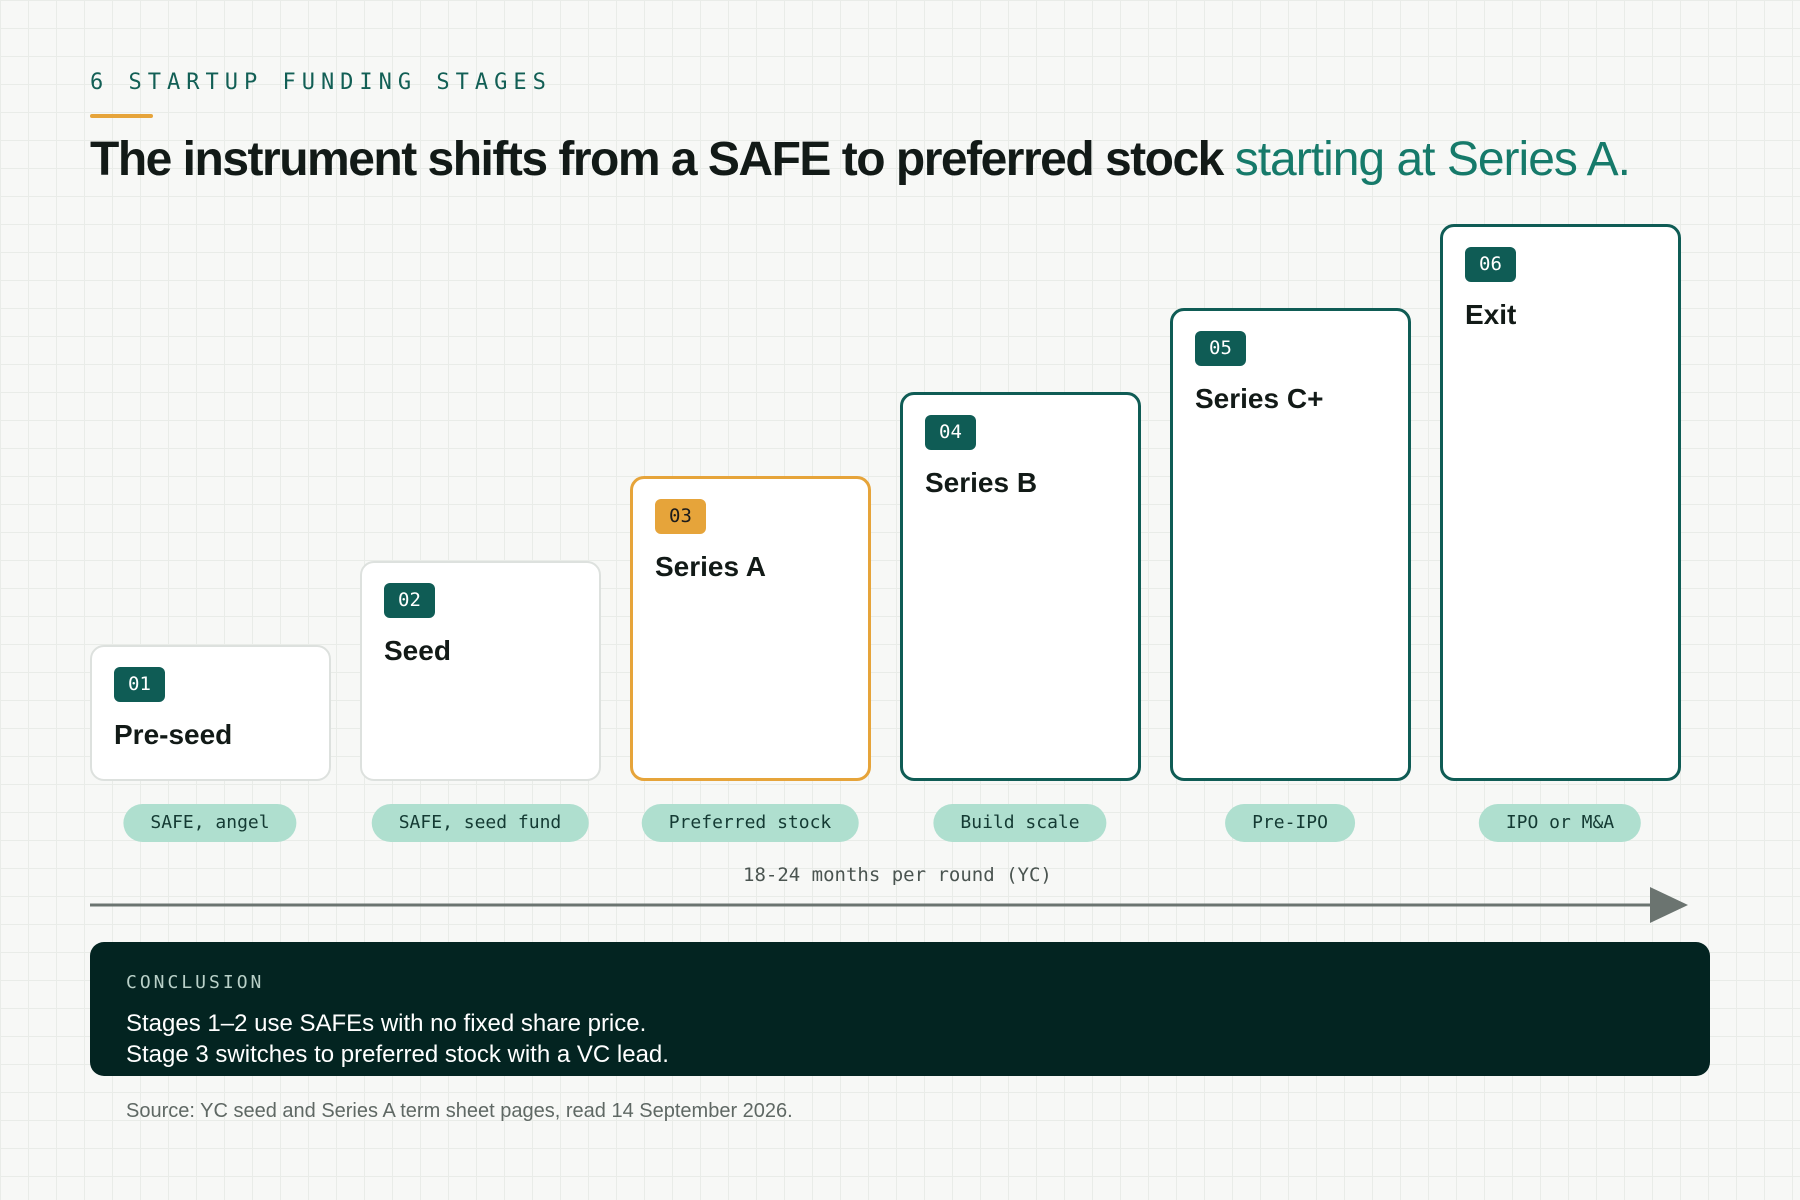 Image resolution: width=1800 pixels, height=1200 pixels. I want to click on stage-number-badge: 06, so click(1490, 264).